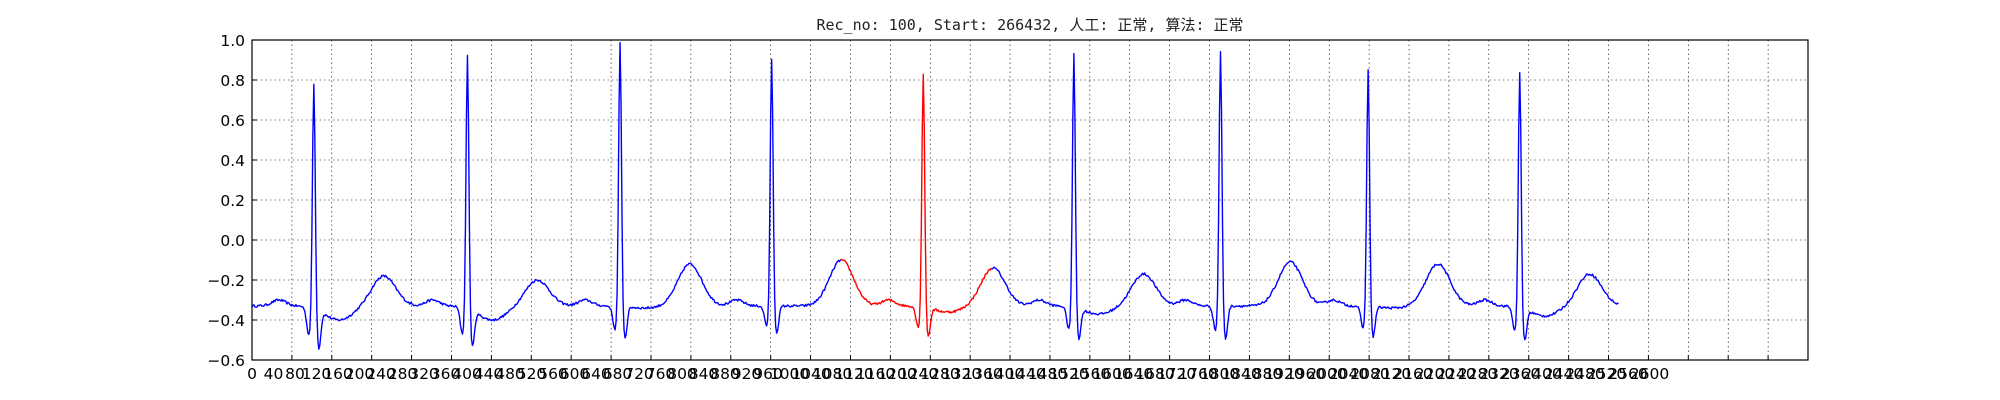 This screenshot has width=2000, height=400. I want to click on x-tick-label: 2120, so click(1391, 374).